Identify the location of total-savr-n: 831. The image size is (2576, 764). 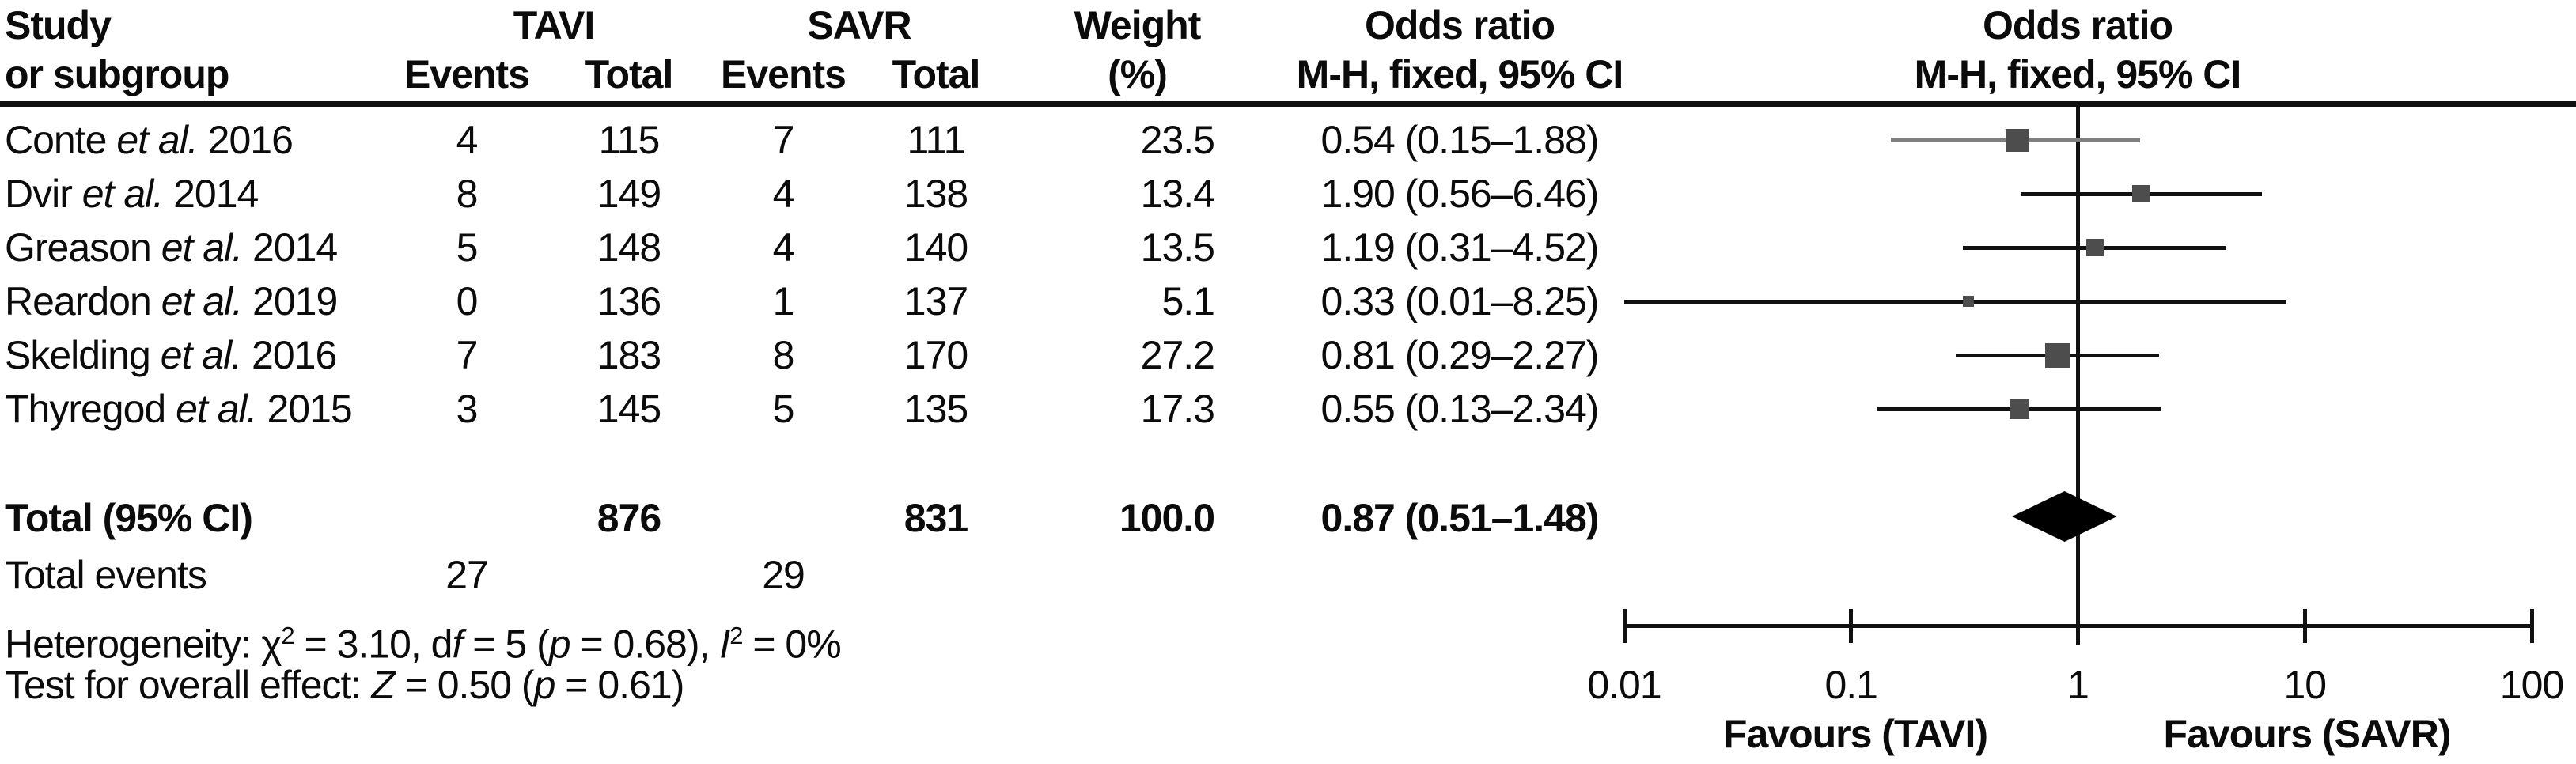
(935, 518).